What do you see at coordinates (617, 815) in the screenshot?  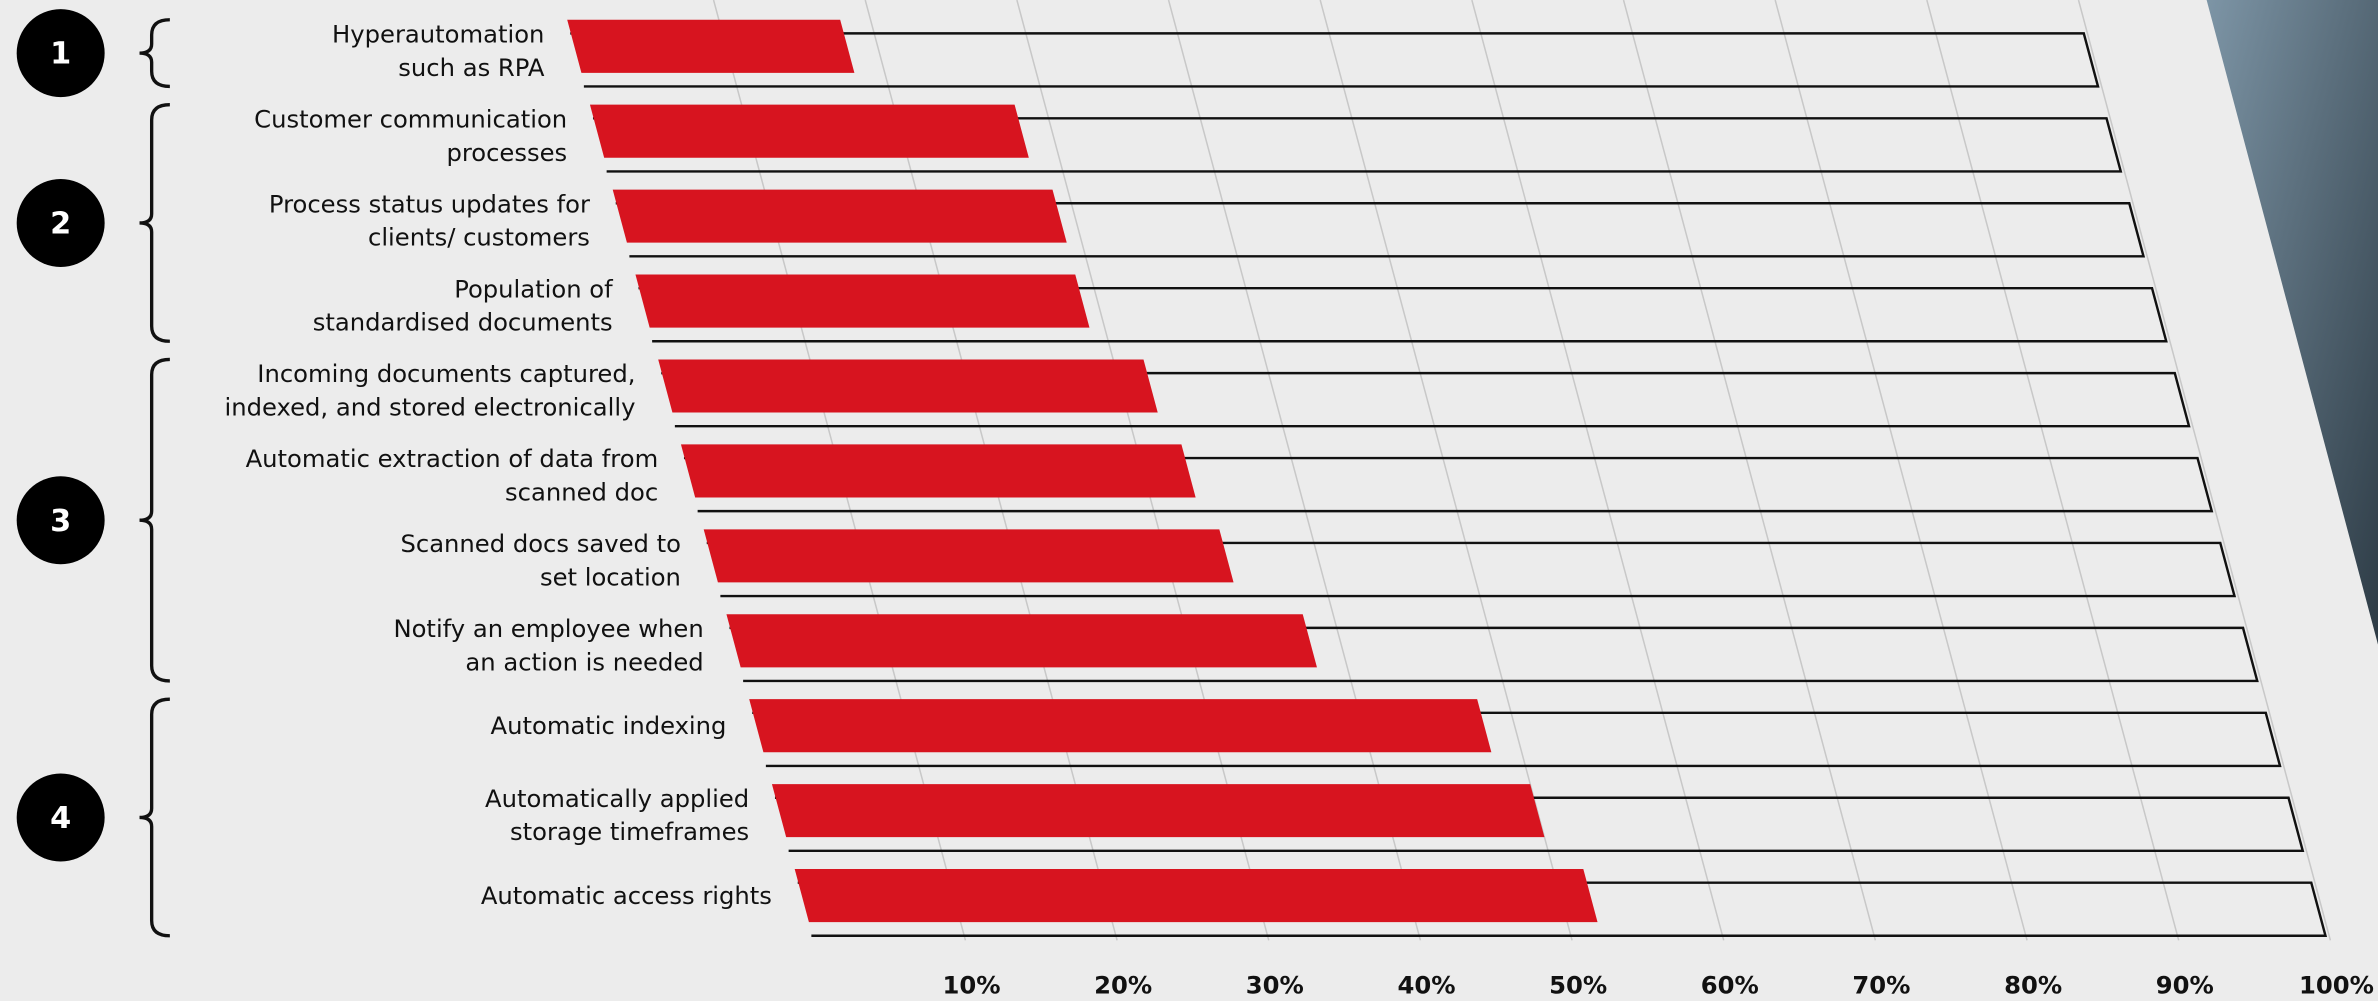 I see `category-label: Automatically applied storage timeframes` at bounding box center [617, 815].